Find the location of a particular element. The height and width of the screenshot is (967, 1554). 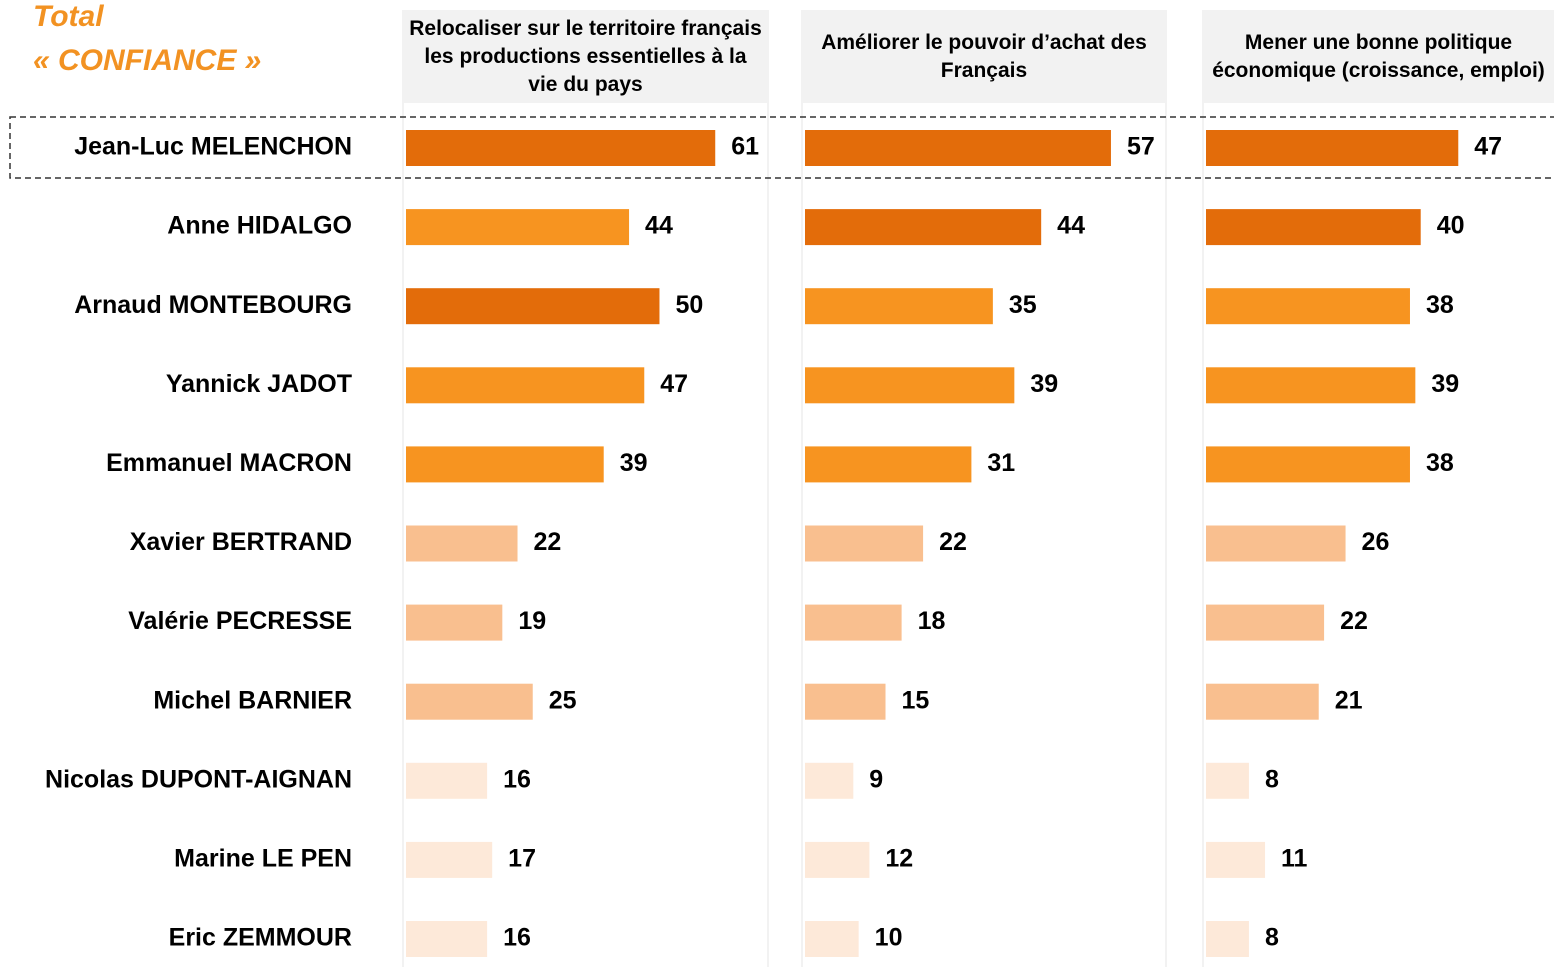

value-label: 57 is located at coordinates (1141, 147).